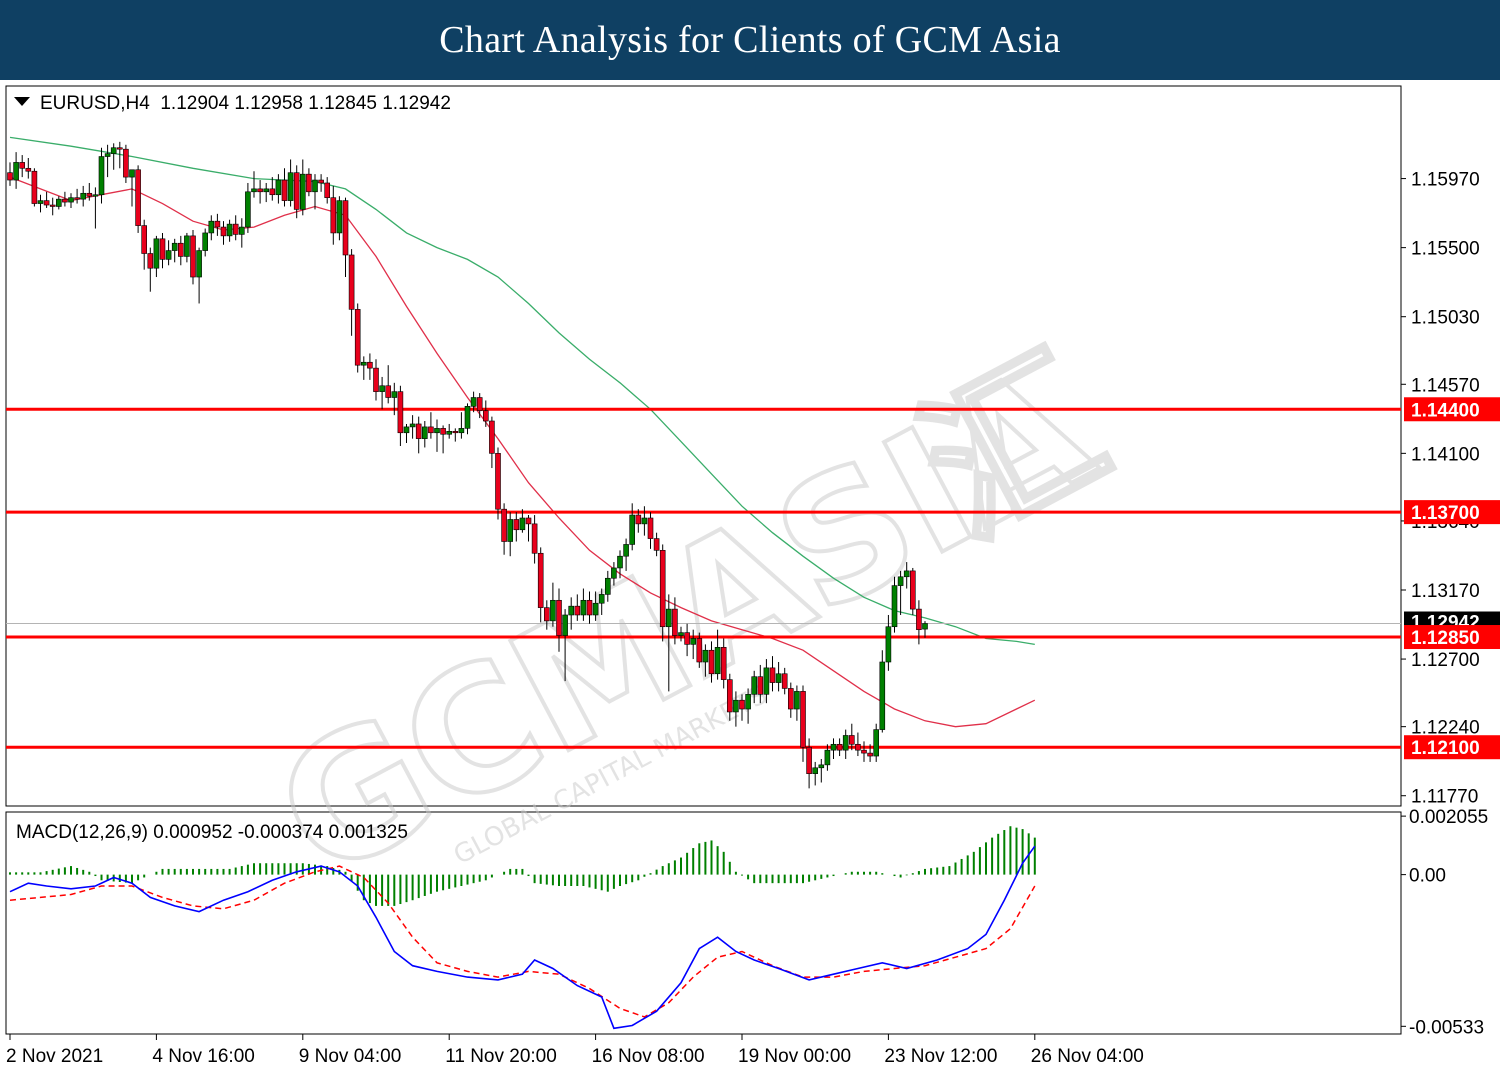 The image size is (1500, 1071). I want to click on symbol-menu-icon, so click(22, 101).